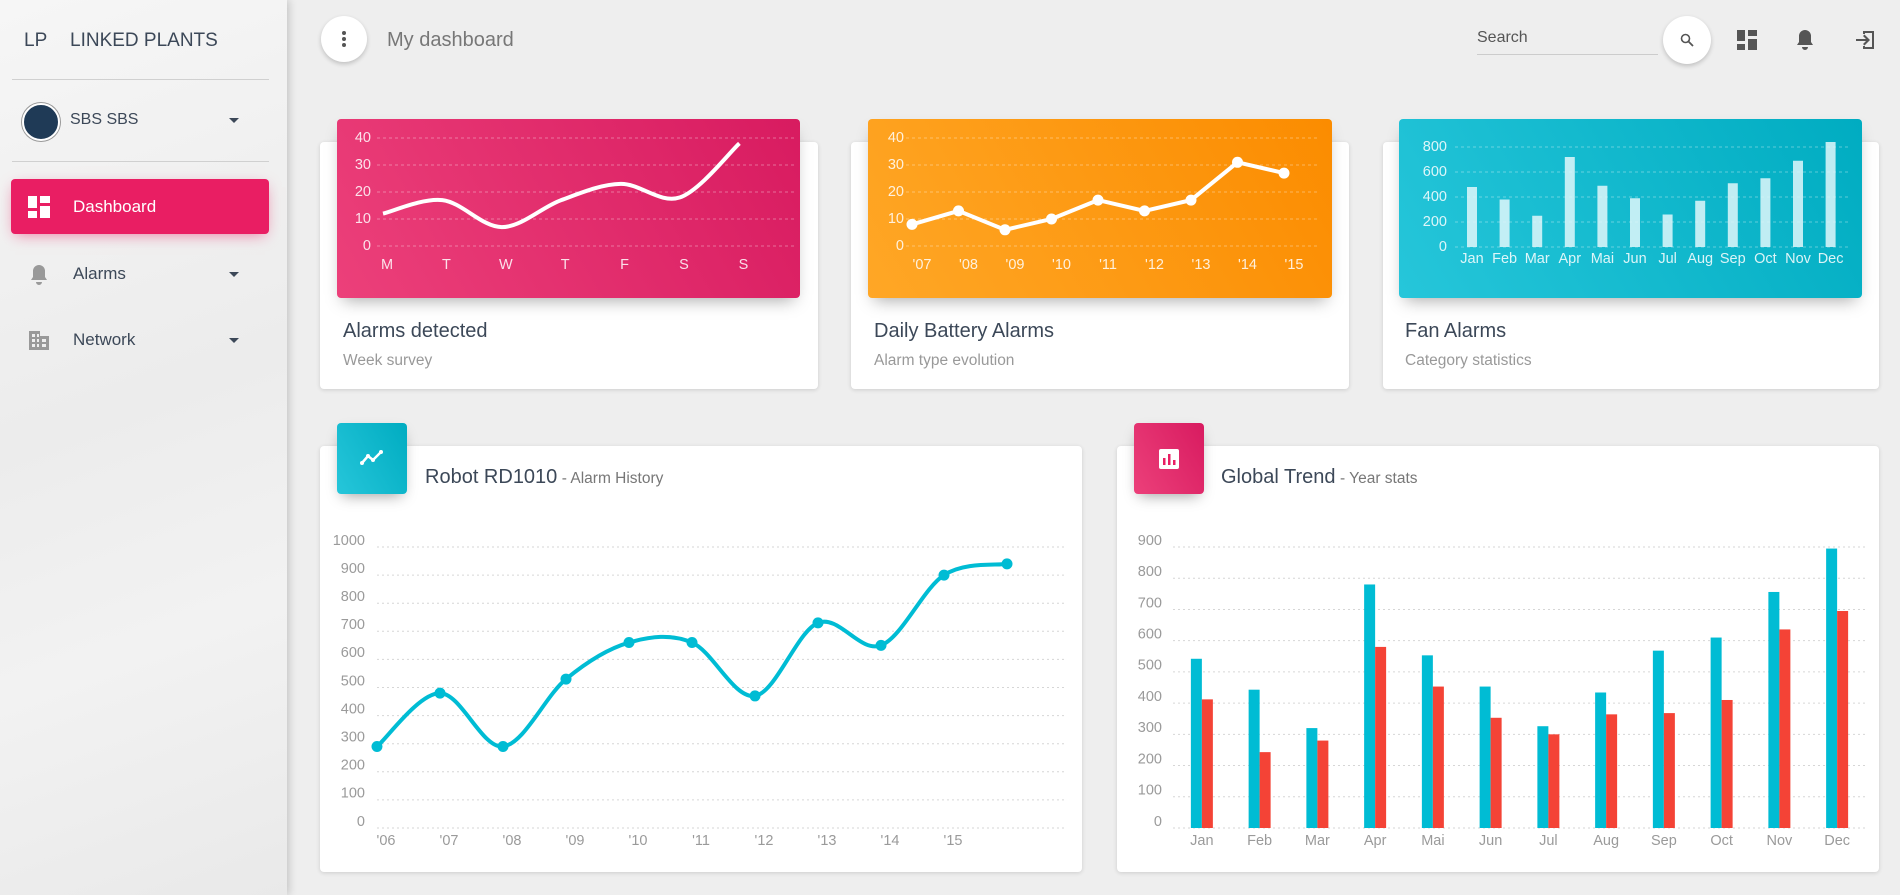  I want to click on avatar, so click(41, 122).